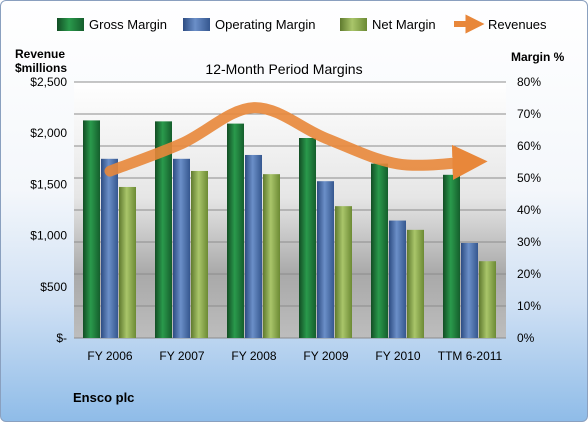 This screenshot has height=422, width=588. I want to click on x-tick-label: FY 2006, so click(109, 356).